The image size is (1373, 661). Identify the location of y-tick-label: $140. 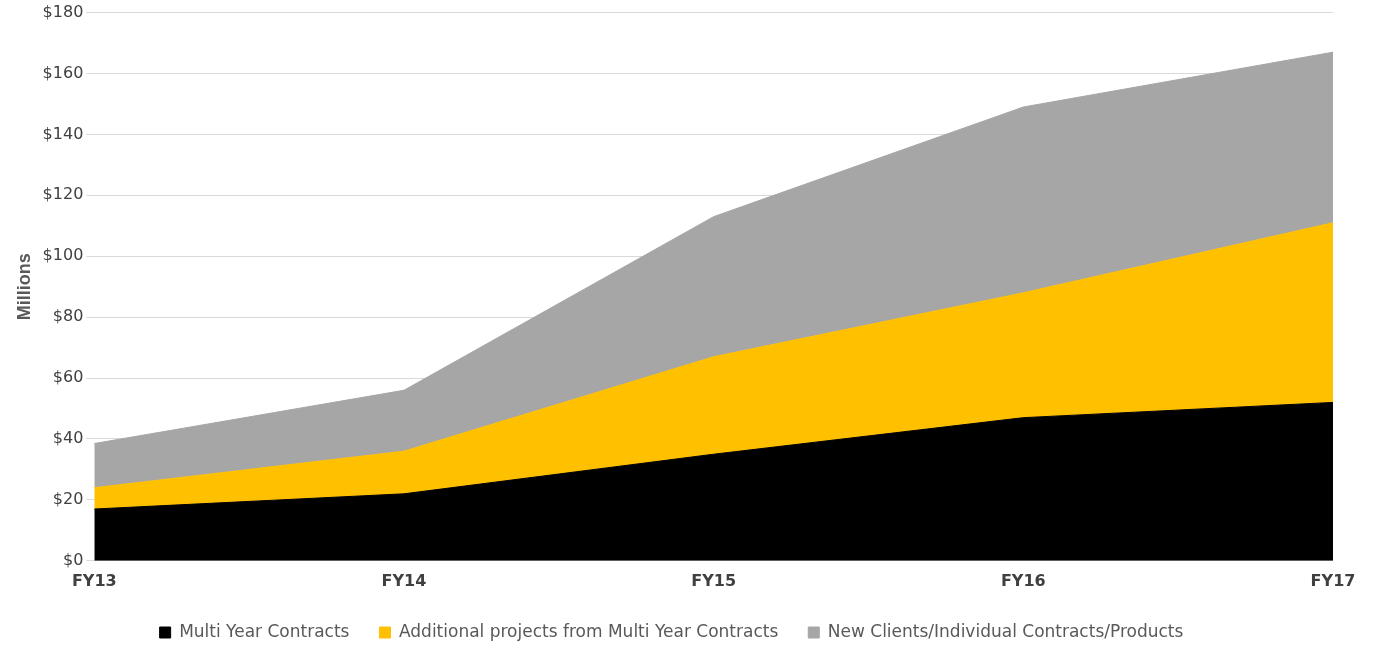
(63, 133).